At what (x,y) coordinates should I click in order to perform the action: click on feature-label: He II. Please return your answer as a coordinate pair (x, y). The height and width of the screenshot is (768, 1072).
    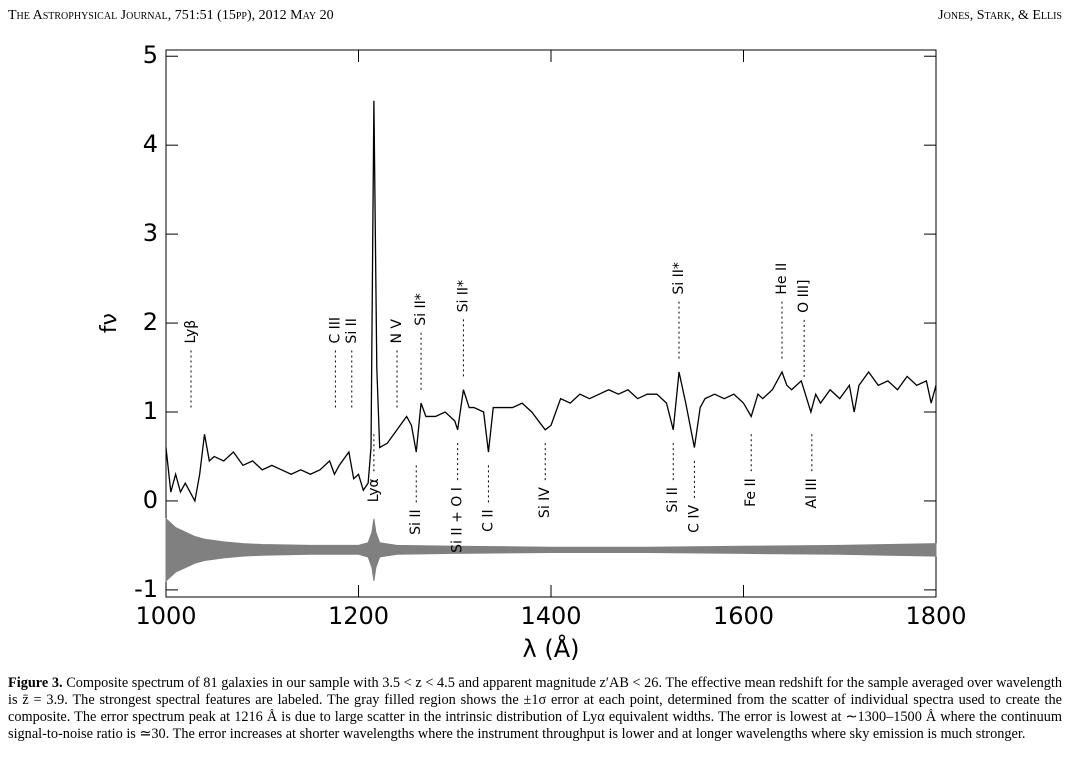
    Looking at the image, I should click on (782, 279).